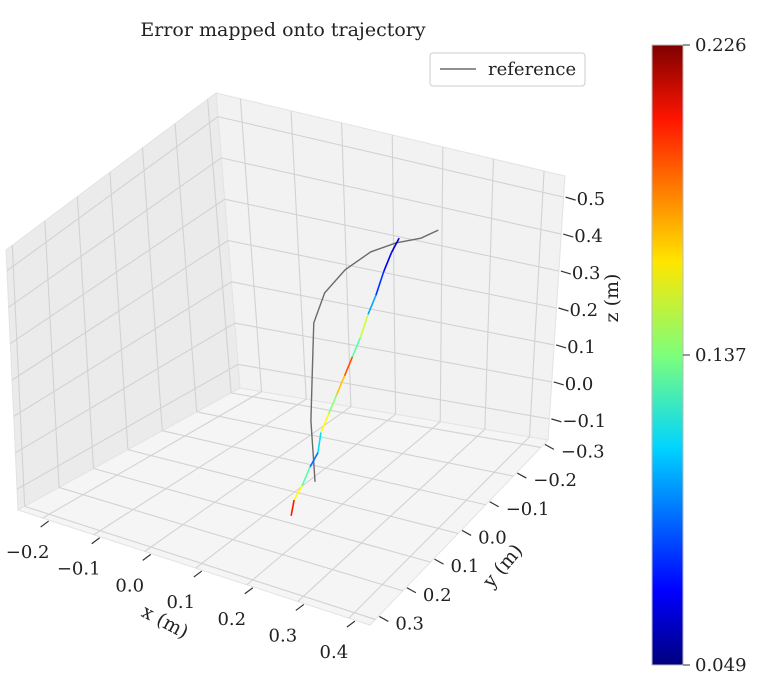 This screenshot has width=761, height=700. What do you see at coordinates (437, 595) in the screenshot?
I see `y-tick-label-1: 0.2` at bounding box center [437, 595].